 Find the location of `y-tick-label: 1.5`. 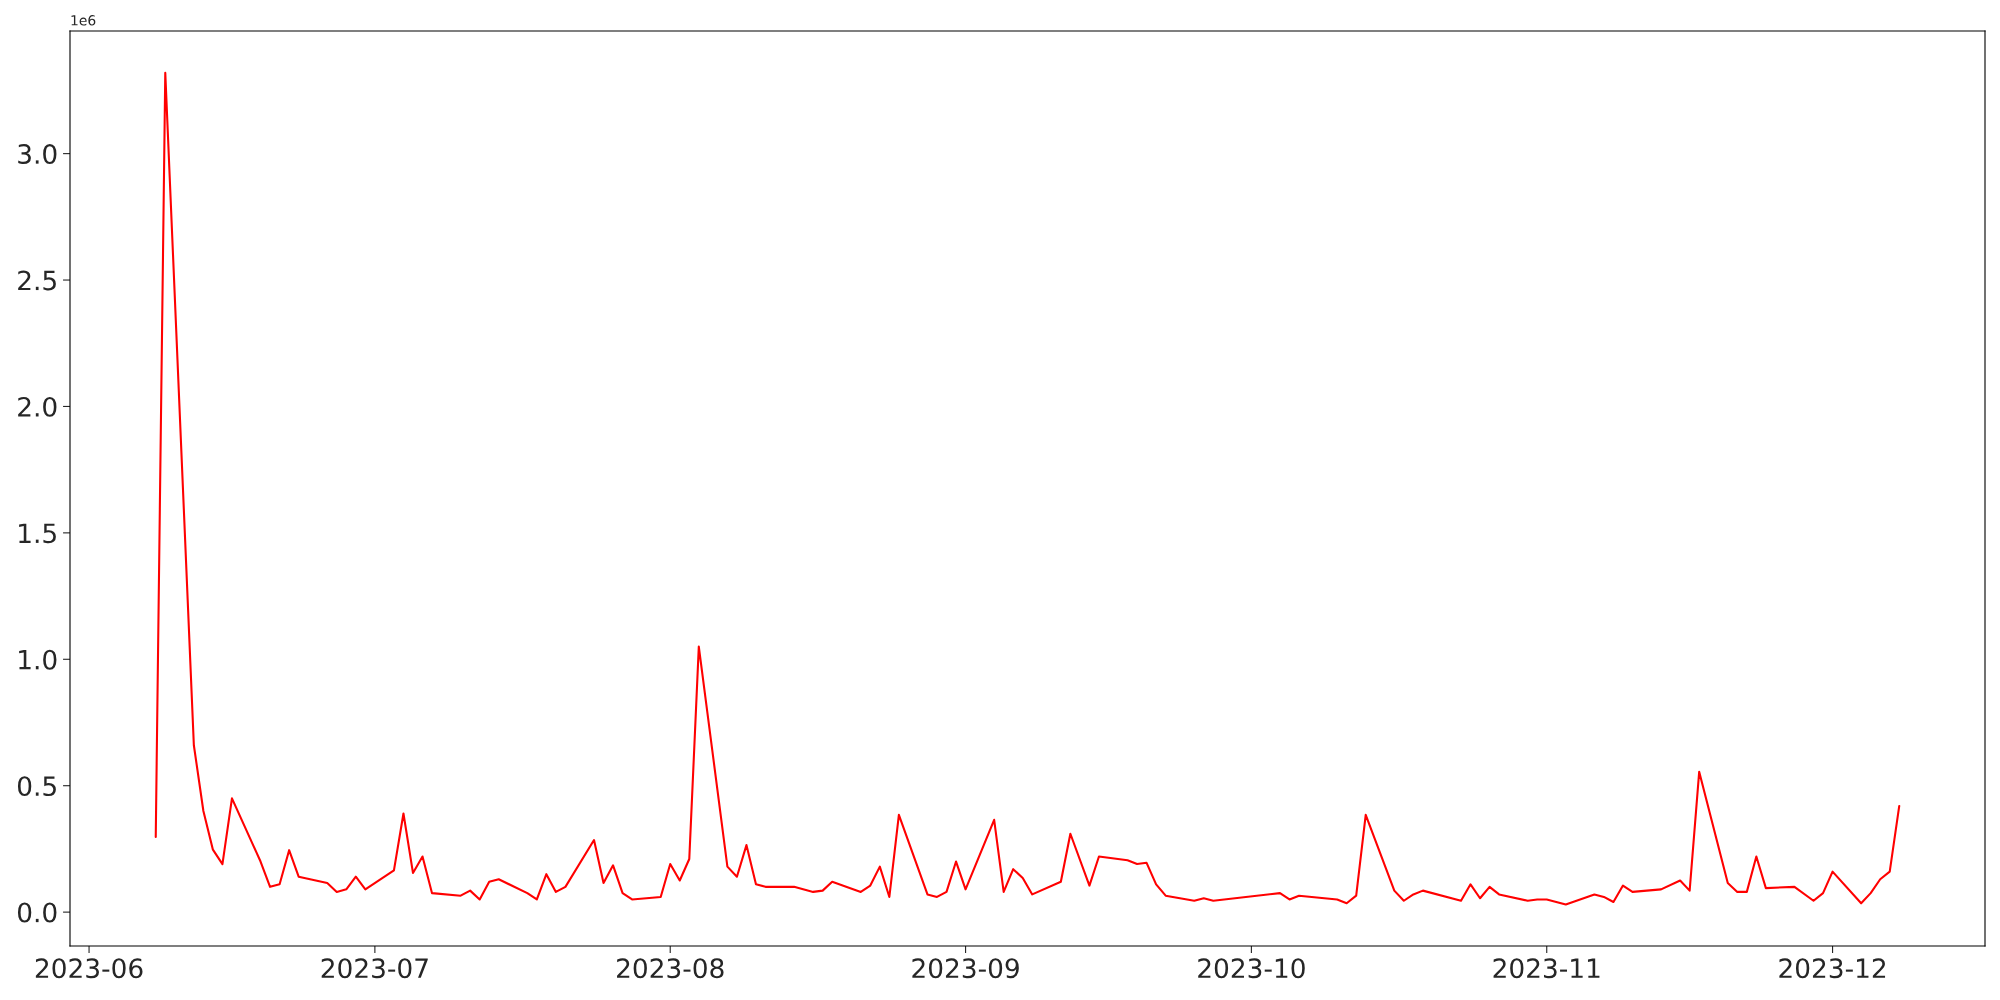

y-tick-label: 1.5 is located at coordinates (37, 533).